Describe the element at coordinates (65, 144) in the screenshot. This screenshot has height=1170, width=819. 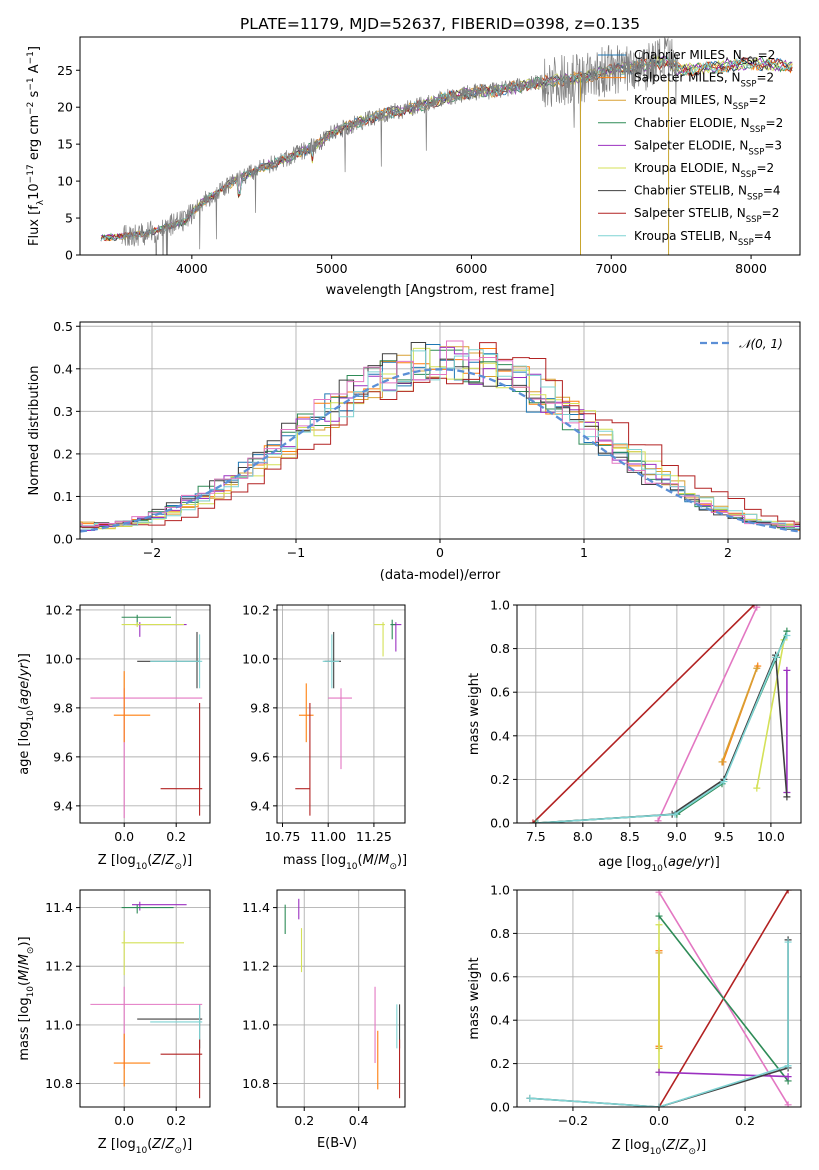
I see `y-tick-label: 15` at that location.